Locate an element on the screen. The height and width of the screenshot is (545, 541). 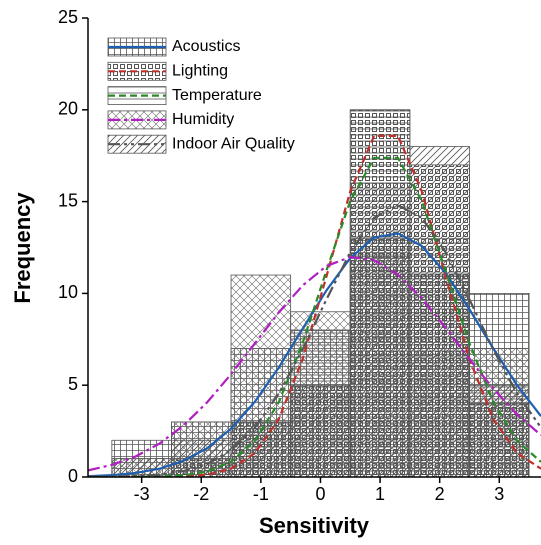
y-tick-label: 5 is located at coordinates (73, 384).